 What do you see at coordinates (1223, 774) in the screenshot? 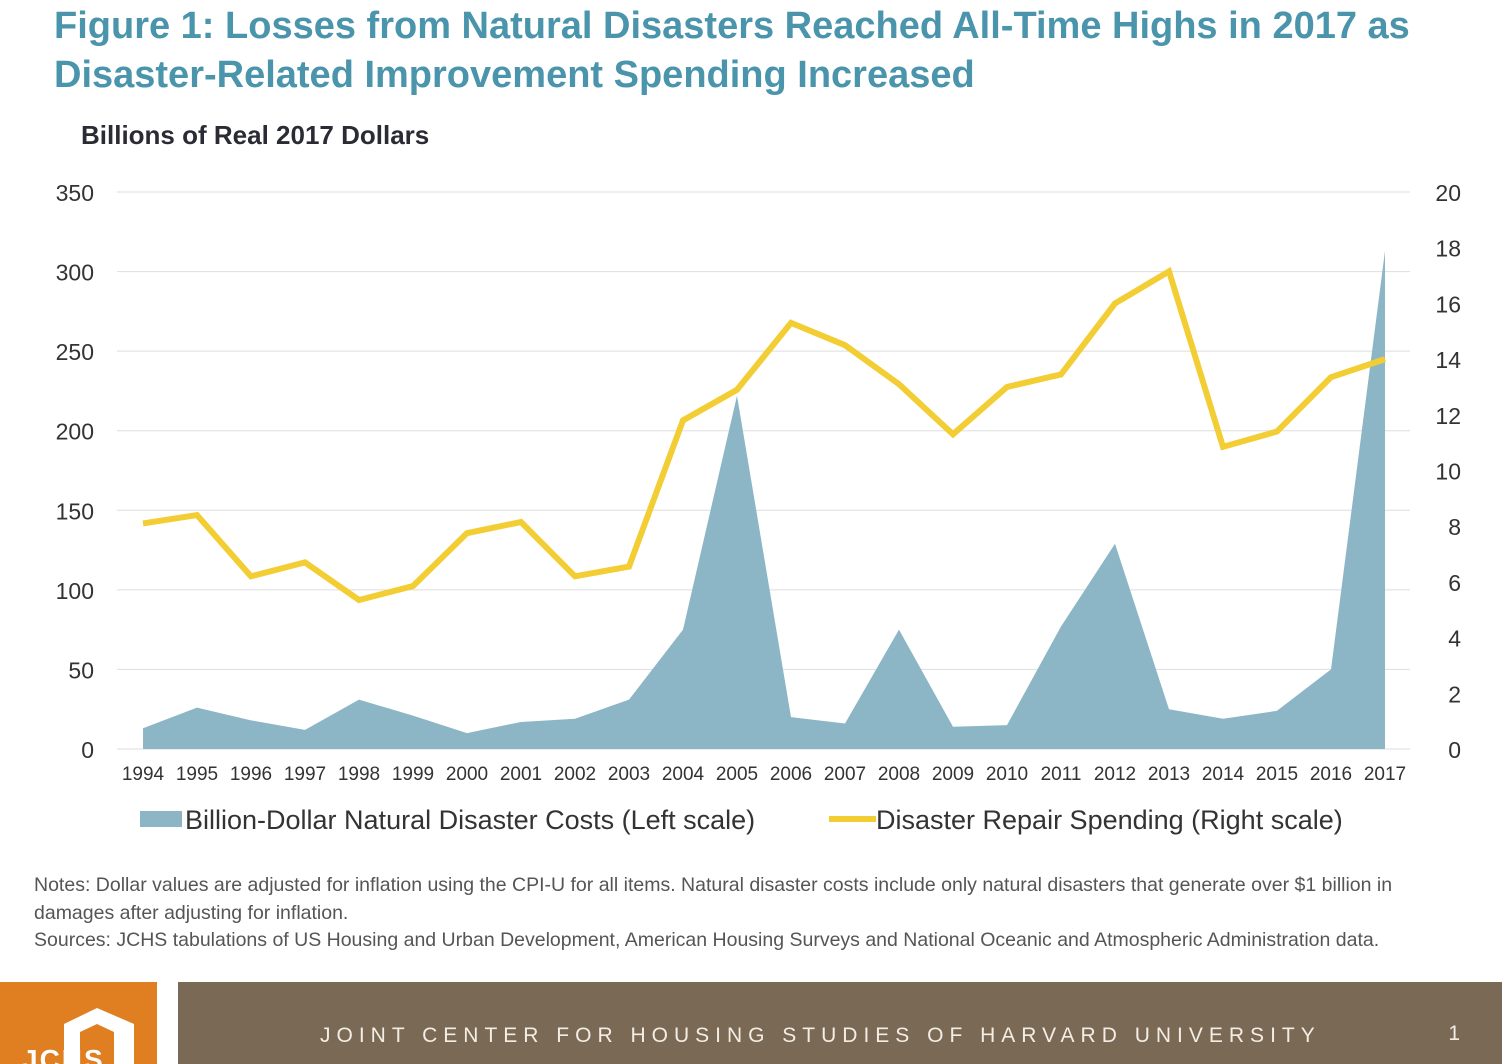
I see `x-tick-label: 2014` at bounding box center [1223, 774].